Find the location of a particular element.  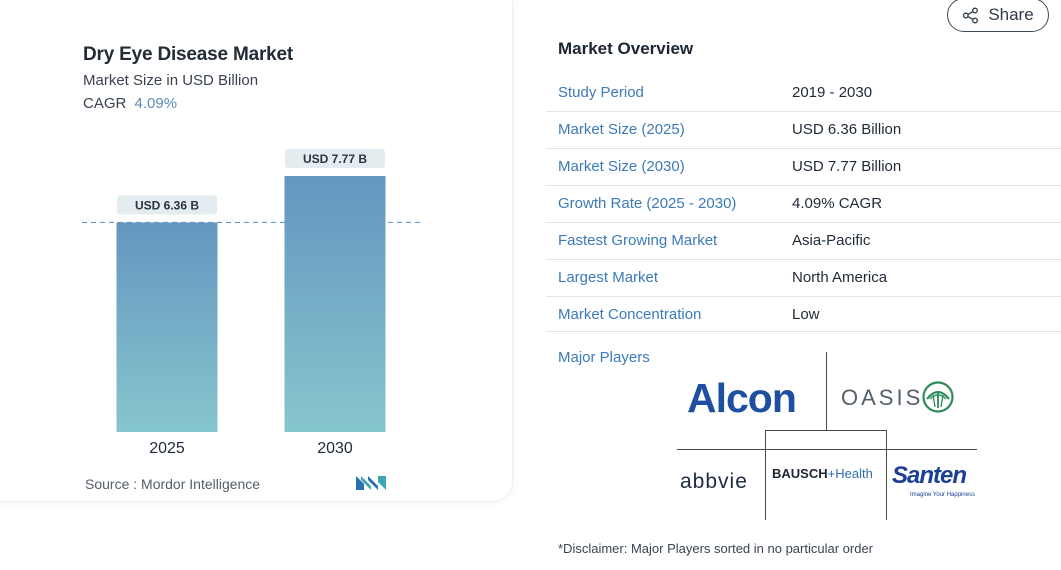

bausch-text: BAUSCH is located at coordinates (800, 473).